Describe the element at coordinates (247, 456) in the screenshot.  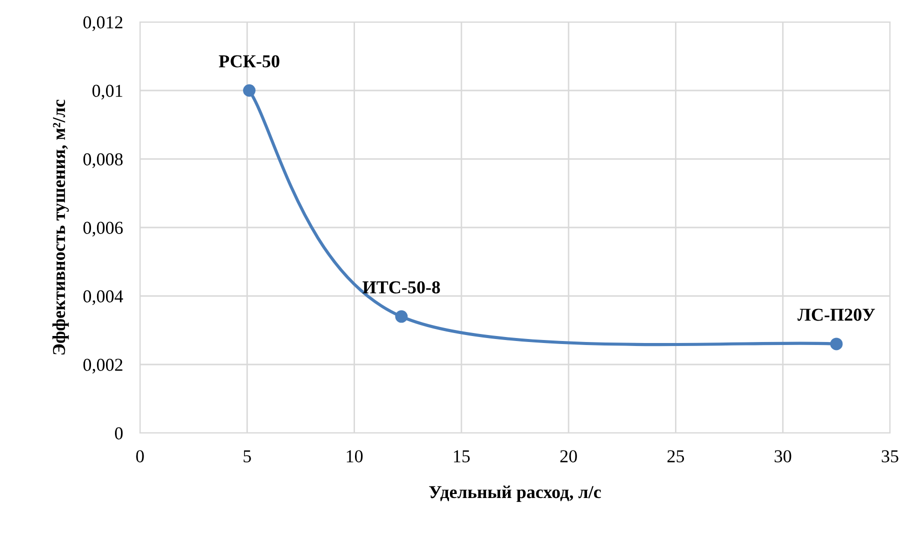
I see `x-tick-label: 5` at that location.